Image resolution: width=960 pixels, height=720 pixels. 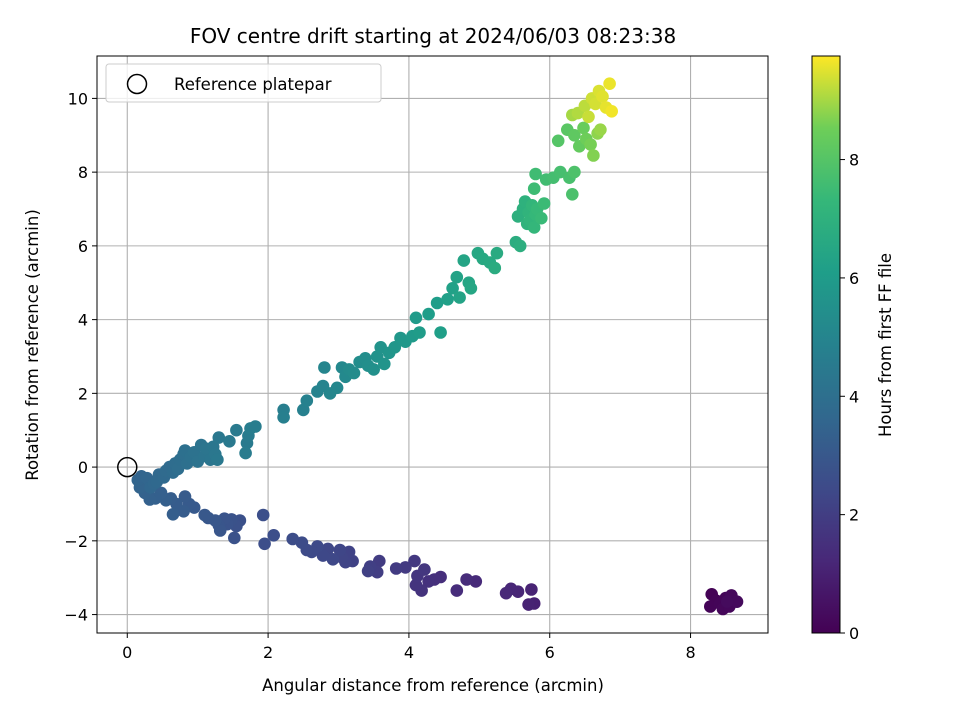 What do you see at coordinates (885, 345) in the screenshot?
I see `colorbar-label: Hours from first FF file` at bounding box center [885, 345].